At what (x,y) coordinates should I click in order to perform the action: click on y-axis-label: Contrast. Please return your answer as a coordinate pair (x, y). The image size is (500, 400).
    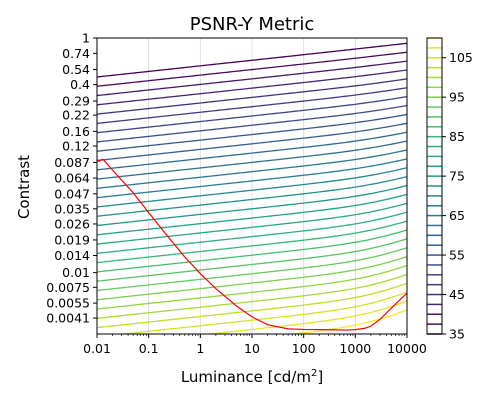
    Looking at the image, I should click on (24, 187).